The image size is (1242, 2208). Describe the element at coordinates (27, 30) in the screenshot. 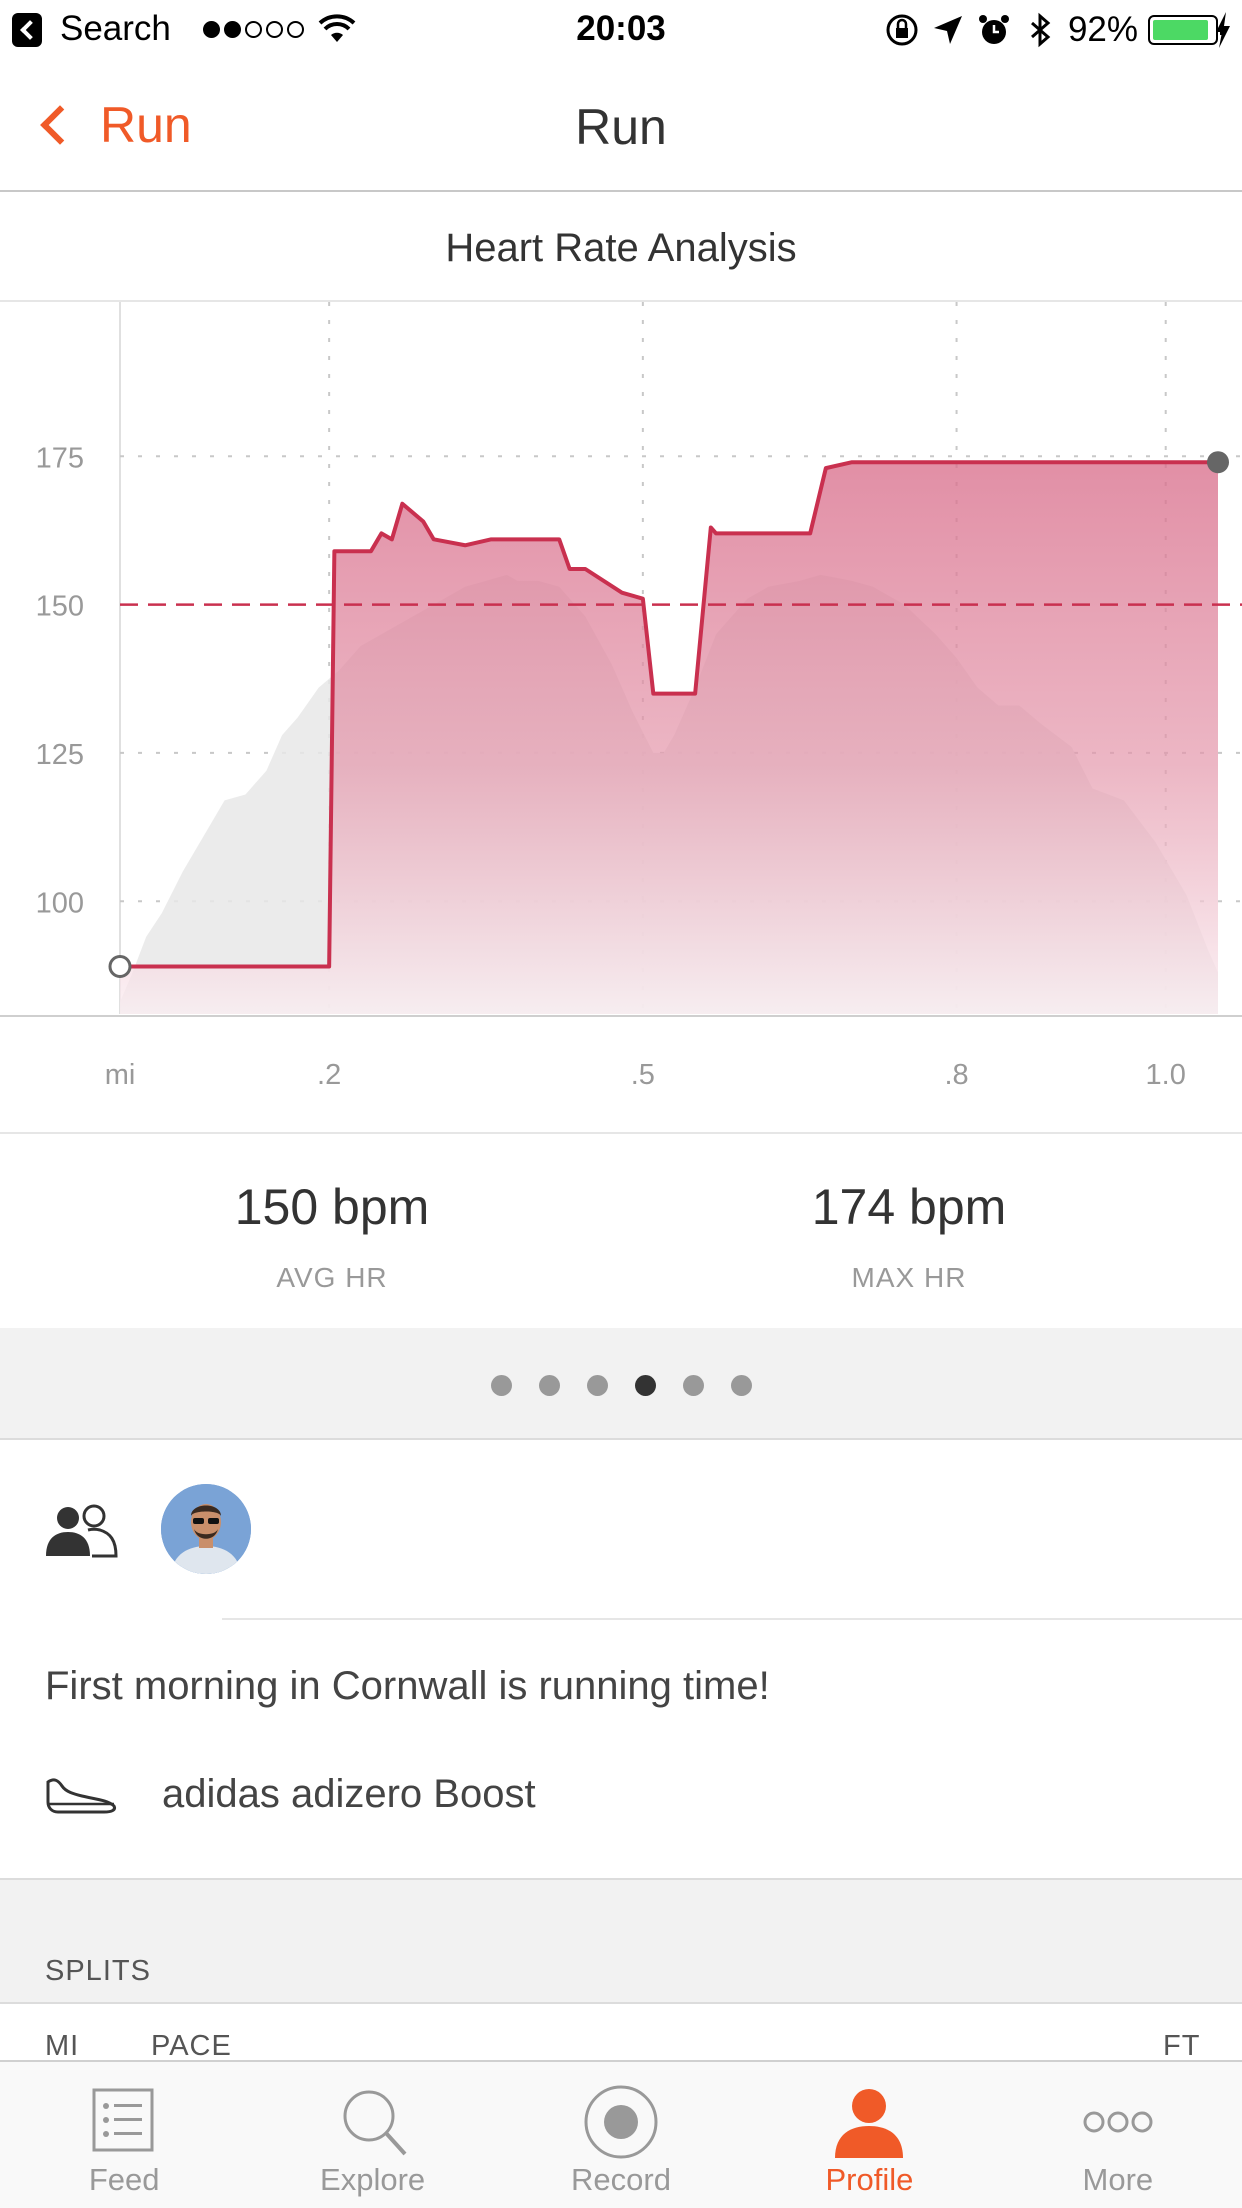

I see `back-to-app-icon` at that location.